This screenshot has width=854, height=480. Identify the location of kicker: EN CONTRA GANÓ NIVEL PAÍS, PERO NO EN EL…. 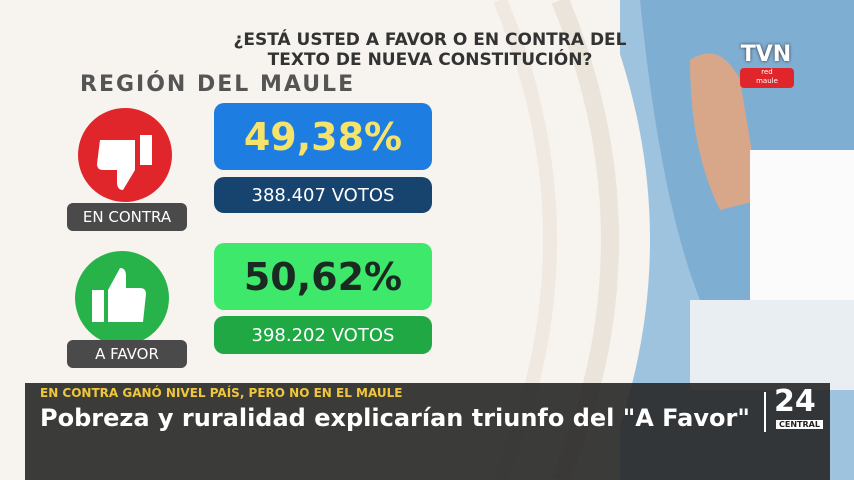
(221, 393).